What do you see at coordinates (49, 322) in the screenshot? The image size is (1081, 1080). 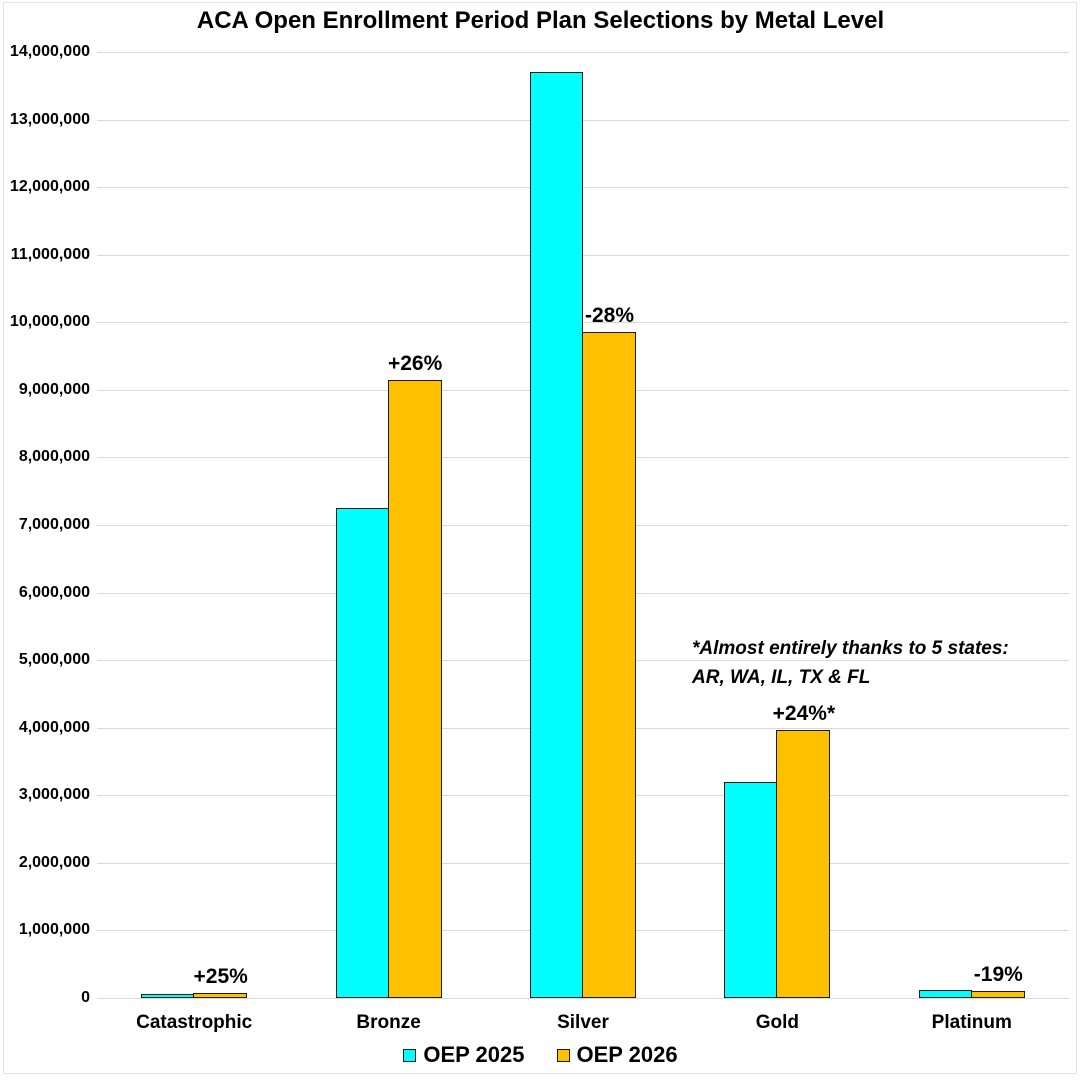 I see `y-axis-tick-label: 10,000,000` at bounding box center [49, 322].